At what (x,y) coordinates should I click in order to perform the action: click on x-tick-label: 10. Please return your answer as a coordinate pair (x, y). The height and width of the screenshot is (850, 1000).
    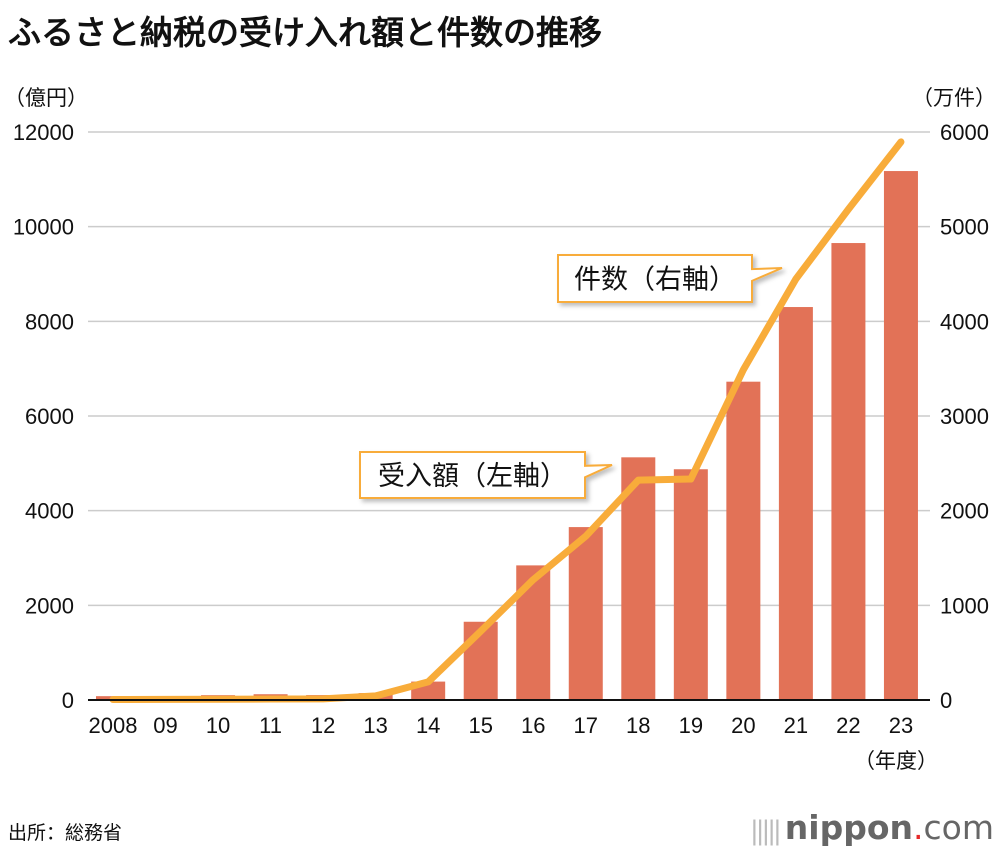
    Looking at the image, I should click on (218, 725).